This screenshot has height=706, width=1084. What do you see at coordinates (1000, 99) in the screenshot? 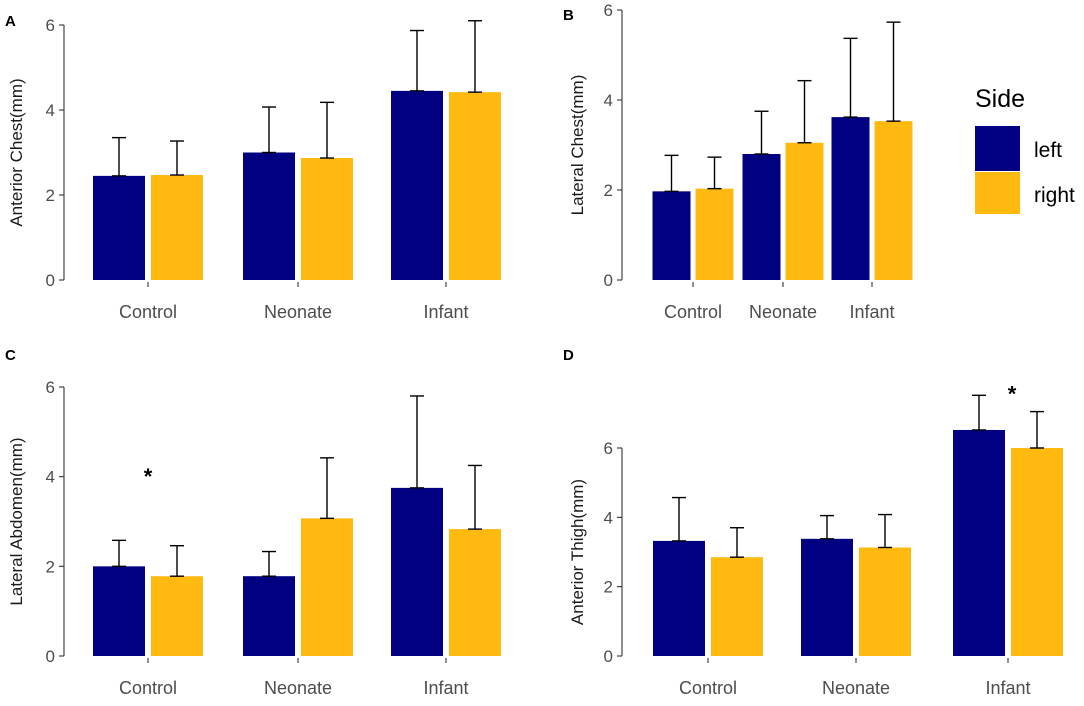
I see `legend-title: Side` at bounding box center [1000, 99].